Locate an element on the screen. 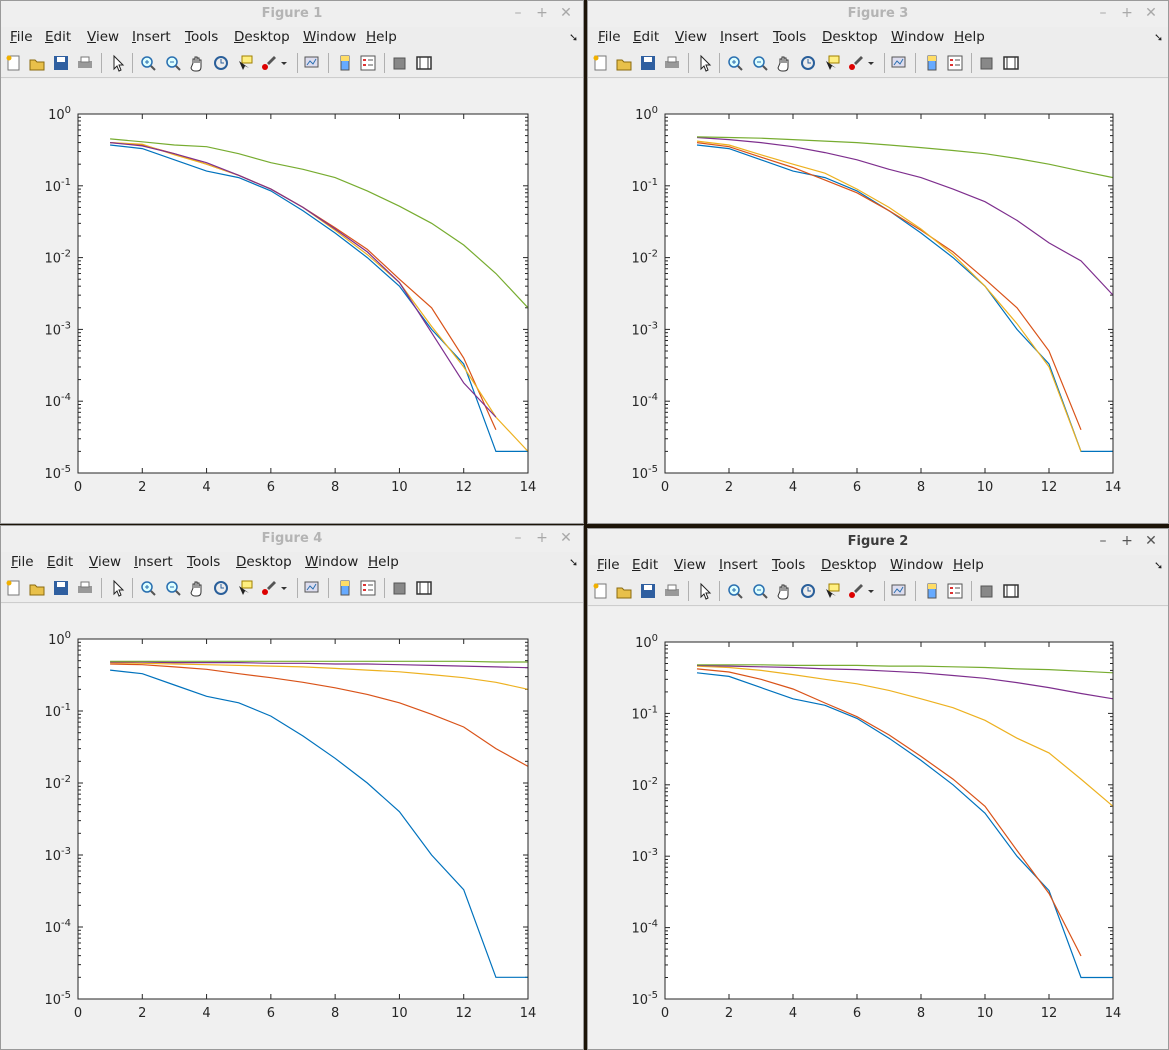 Image resolution: width=1169 pixels, height=1050 pixels. print-icon is located at coordinates (85, 588).